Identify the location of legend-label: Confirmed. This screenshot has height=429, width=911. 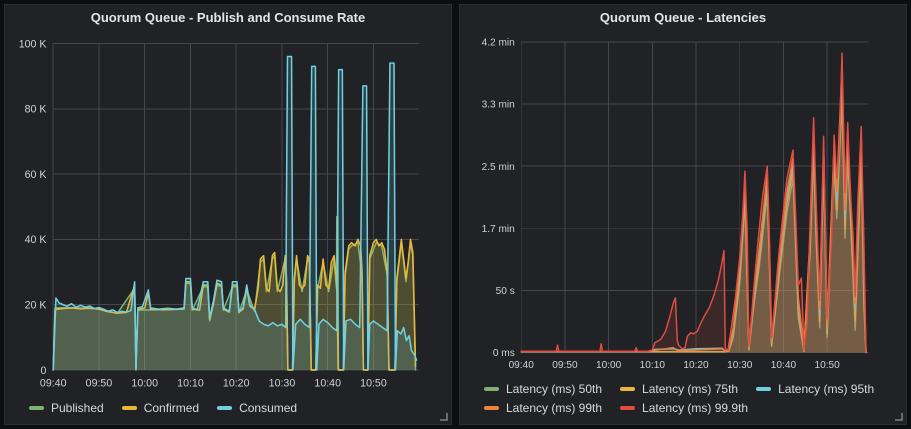
(171, 408).